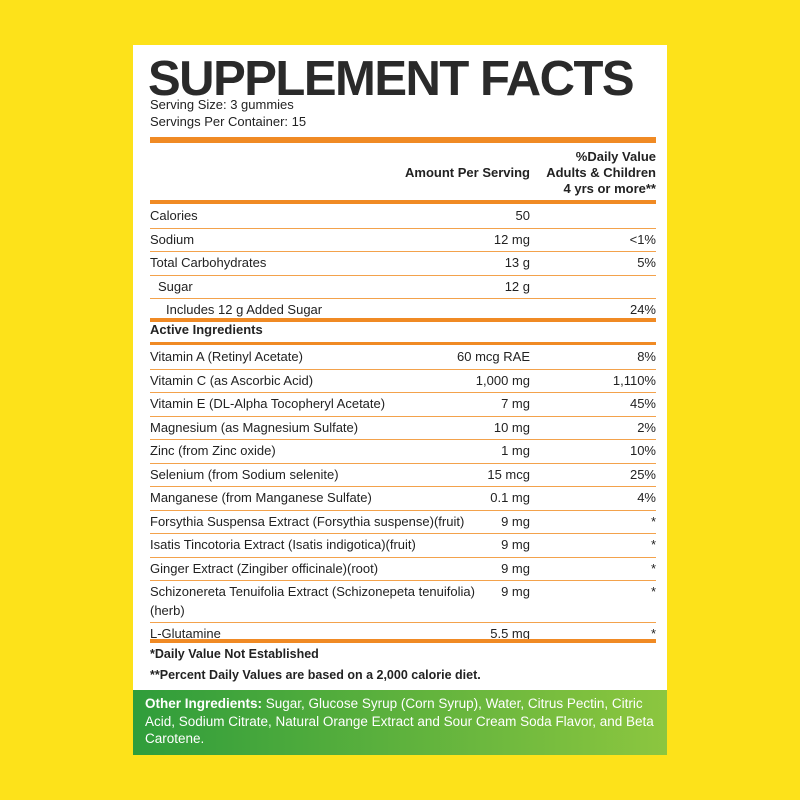 Image resolution: width=800 pixels, height=800 pixels. I want to click on row-daily-value: 10%, so click(642, 450).